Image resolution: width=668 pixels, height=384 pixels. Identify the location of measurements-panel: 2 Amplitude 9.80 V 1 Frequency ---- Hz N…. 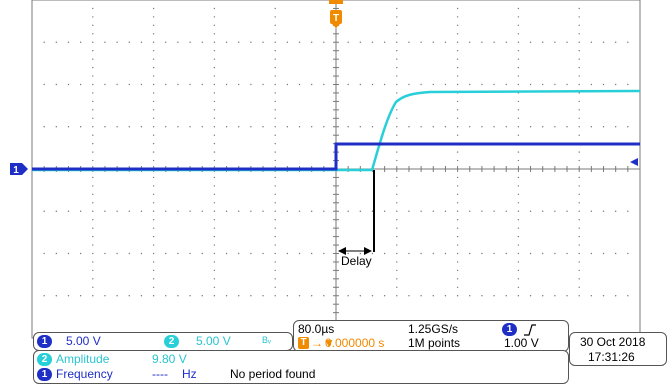
(301, 367).